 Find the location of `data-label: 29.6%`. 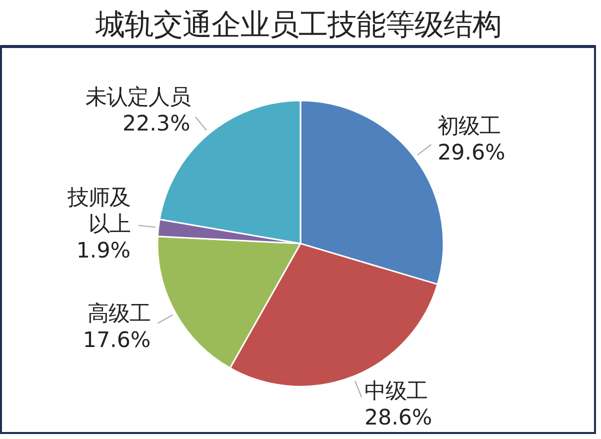

data-label: 29.6% is located at coordinates (472, 153).